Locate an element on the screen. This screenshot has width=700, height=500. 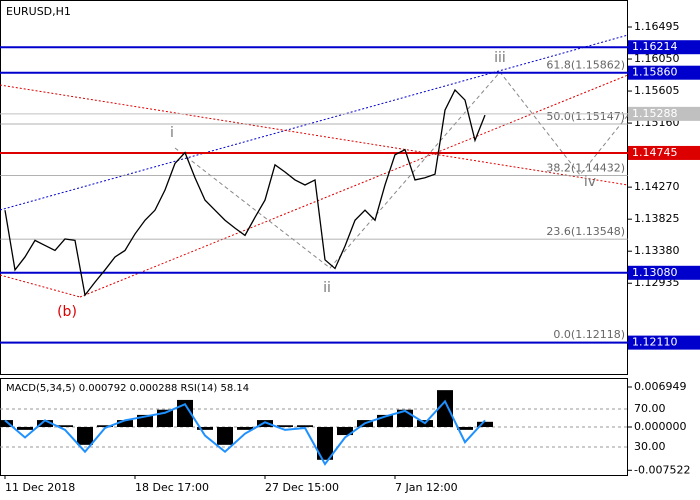
fib-label: 23.6(1.13548) is located at coordinates (585, 231).